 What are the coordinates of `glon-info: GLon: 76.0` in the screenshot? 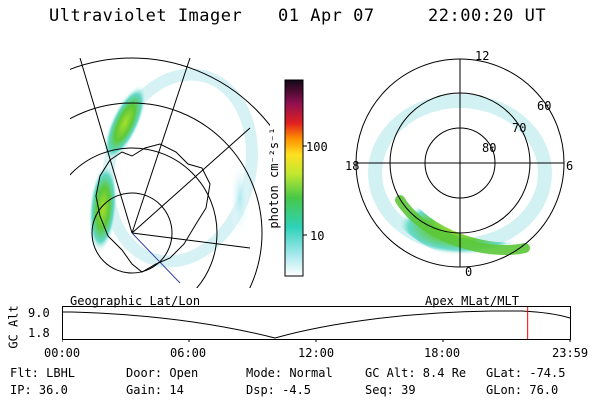 It's located at (522, 390).